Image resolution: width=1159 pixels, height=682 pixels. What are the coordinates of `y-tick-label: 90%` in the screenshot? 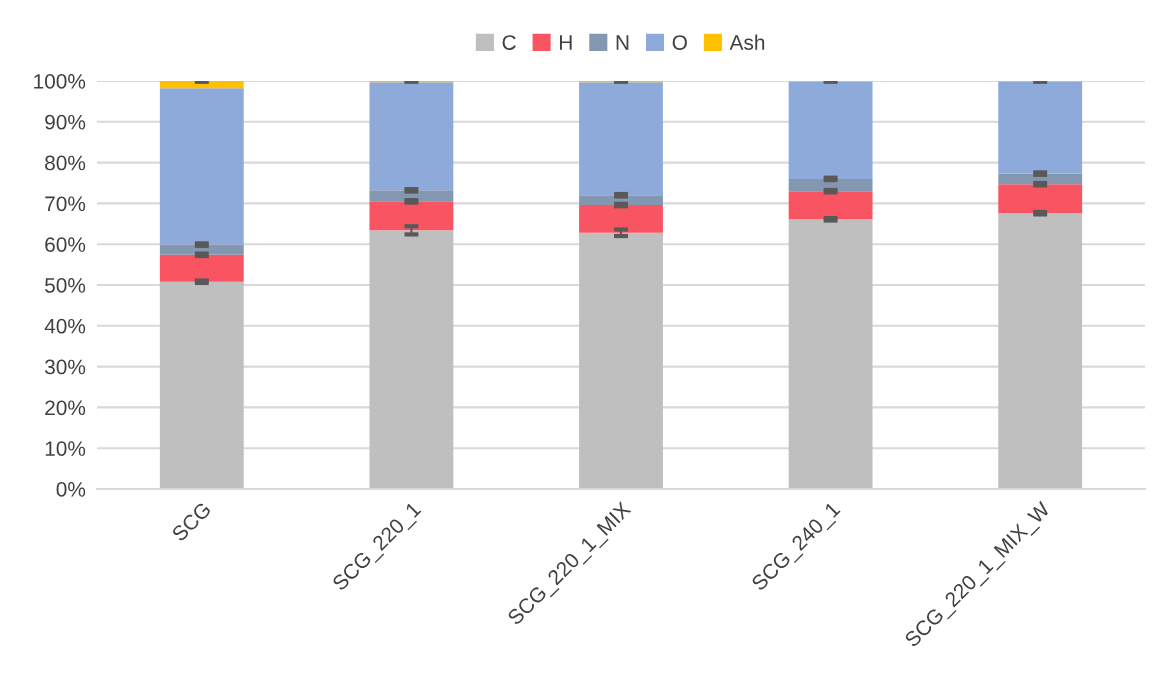 It's located at (65, 122).